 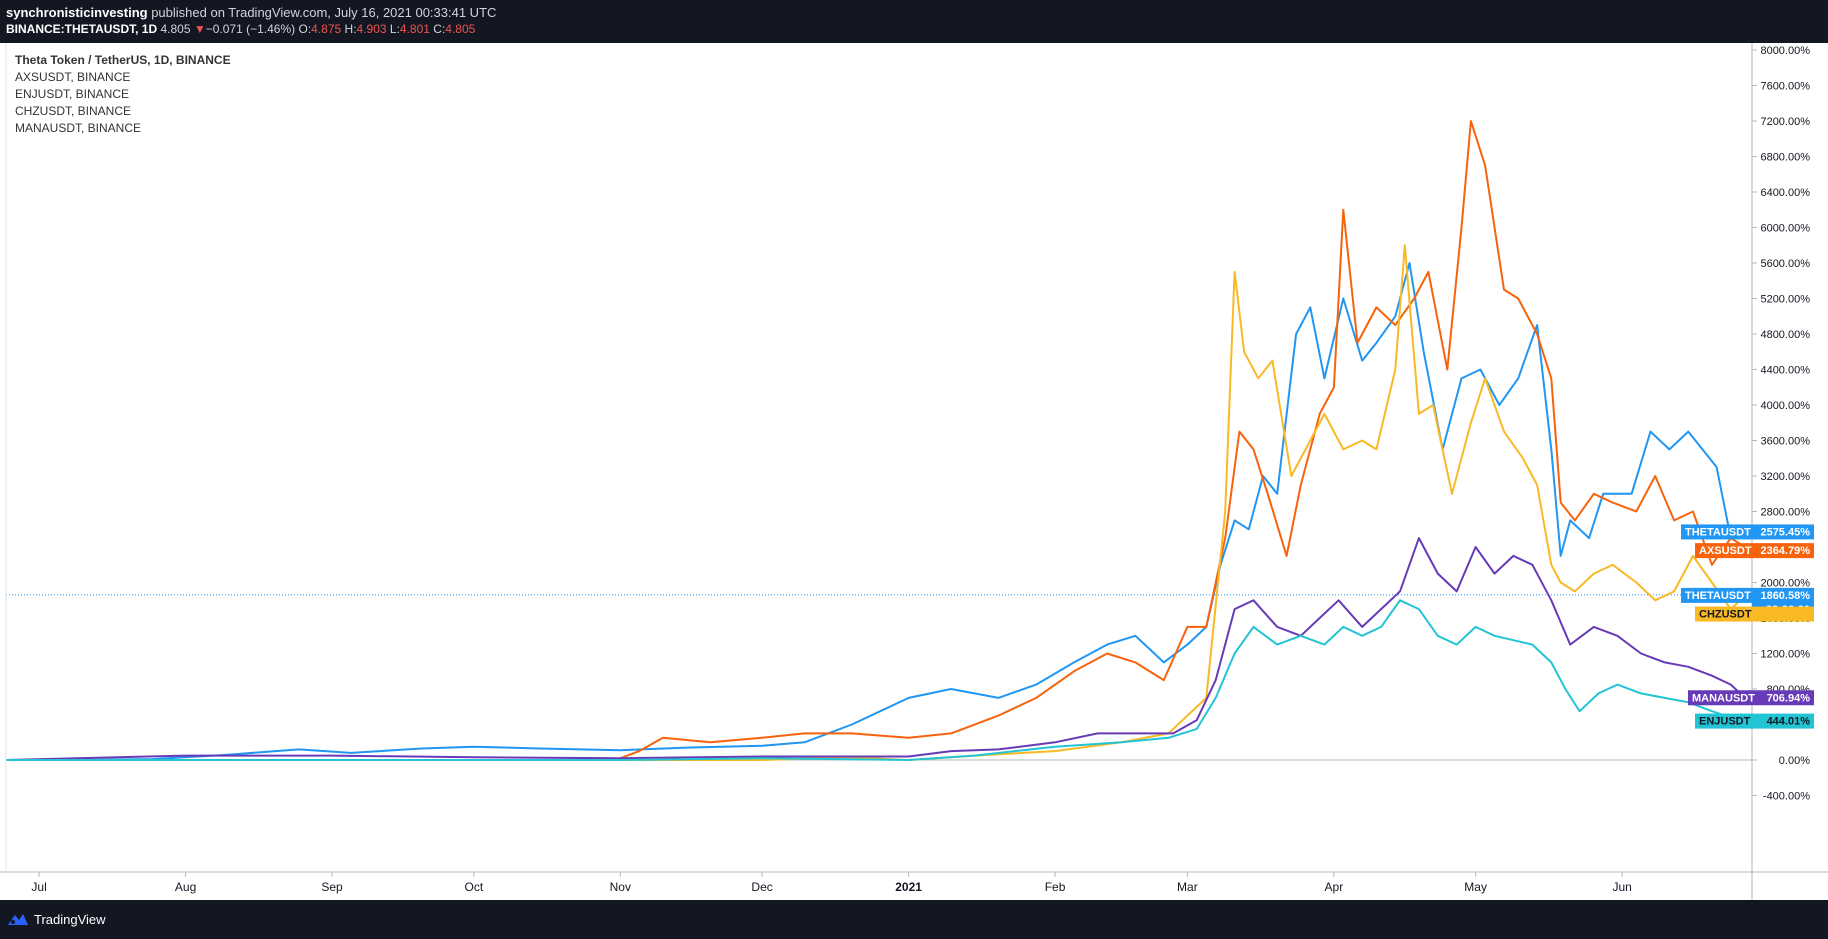 What do you see at coordinates (1785, 51) in the screenshot?
I see `y-tick-label: 8000.00%` at bounding box center [1785, 51].